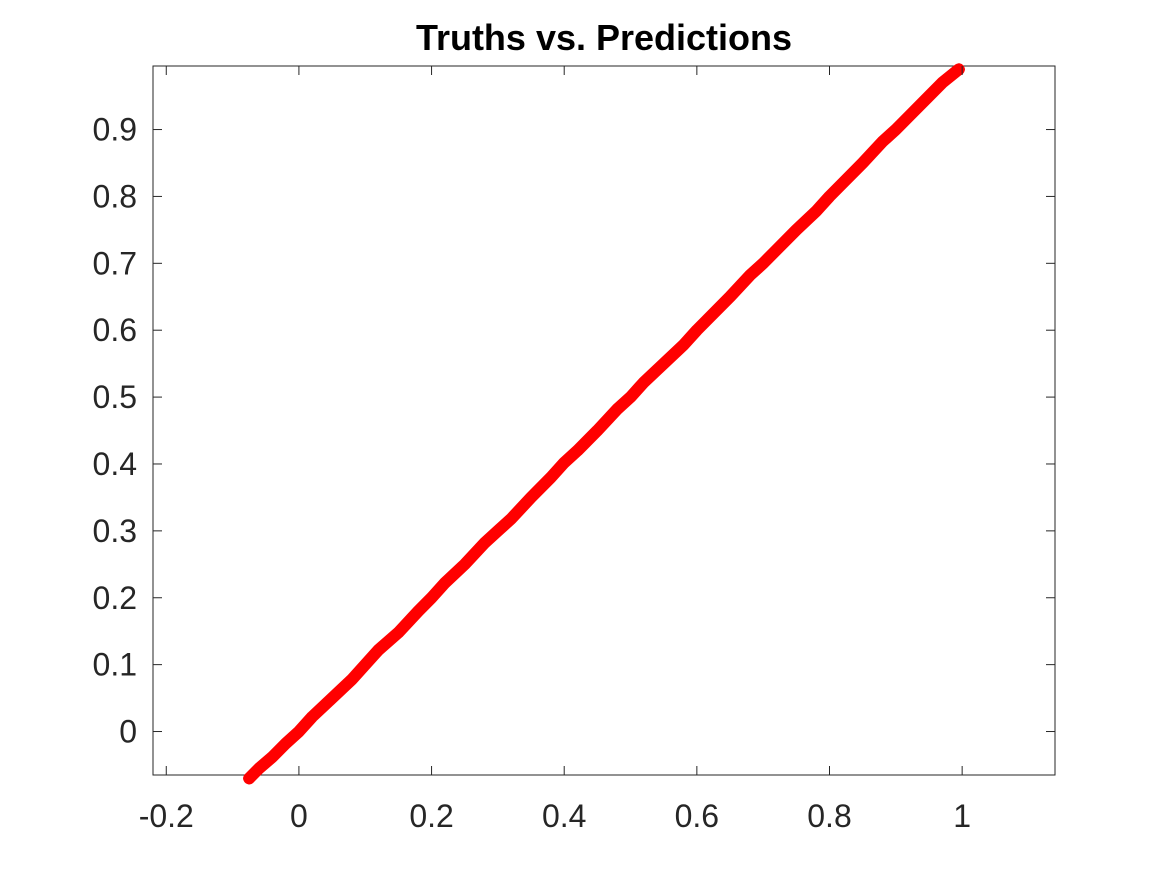 Image resolution: width=1167 pixels, height=875 pixels. Describe the element at coordinates (115, 397) in the screenshot. I see `y-tick-label: 0.5` at that location.